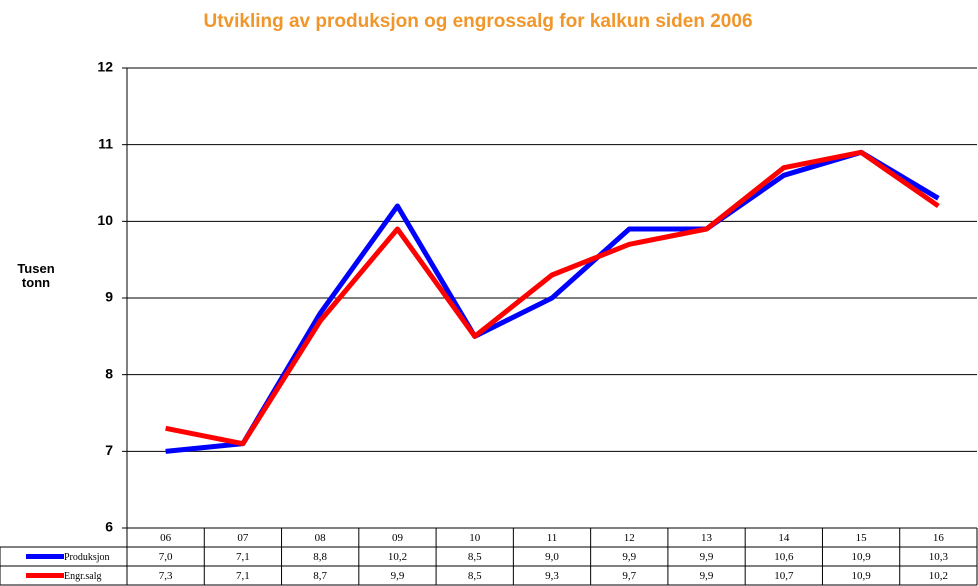 The height and width of the screenshot is (586, 978). Describe the element at coordinates (243, 538) in the screenshot. I see `x-tick-label: 07` at that location.